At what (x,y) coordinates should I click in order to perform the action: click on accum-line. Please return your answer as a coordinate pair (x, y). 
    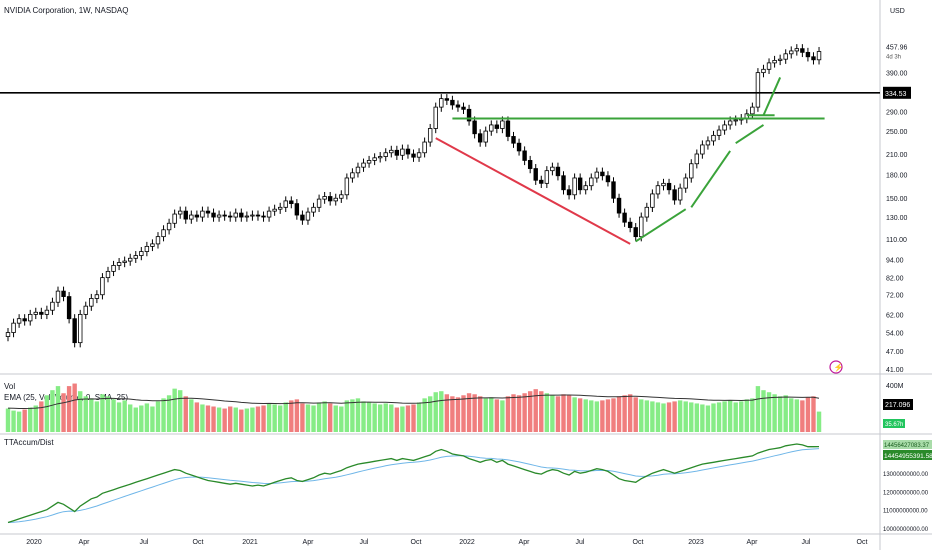
    Looking at the image, I should click on (413, 483).